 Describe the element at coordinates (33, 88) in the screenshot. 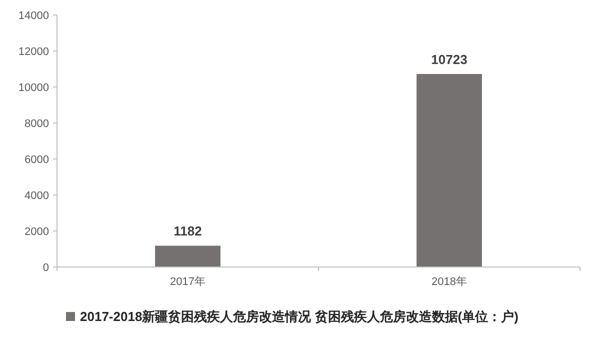

I see `y-tick-label: 10000` at that location.